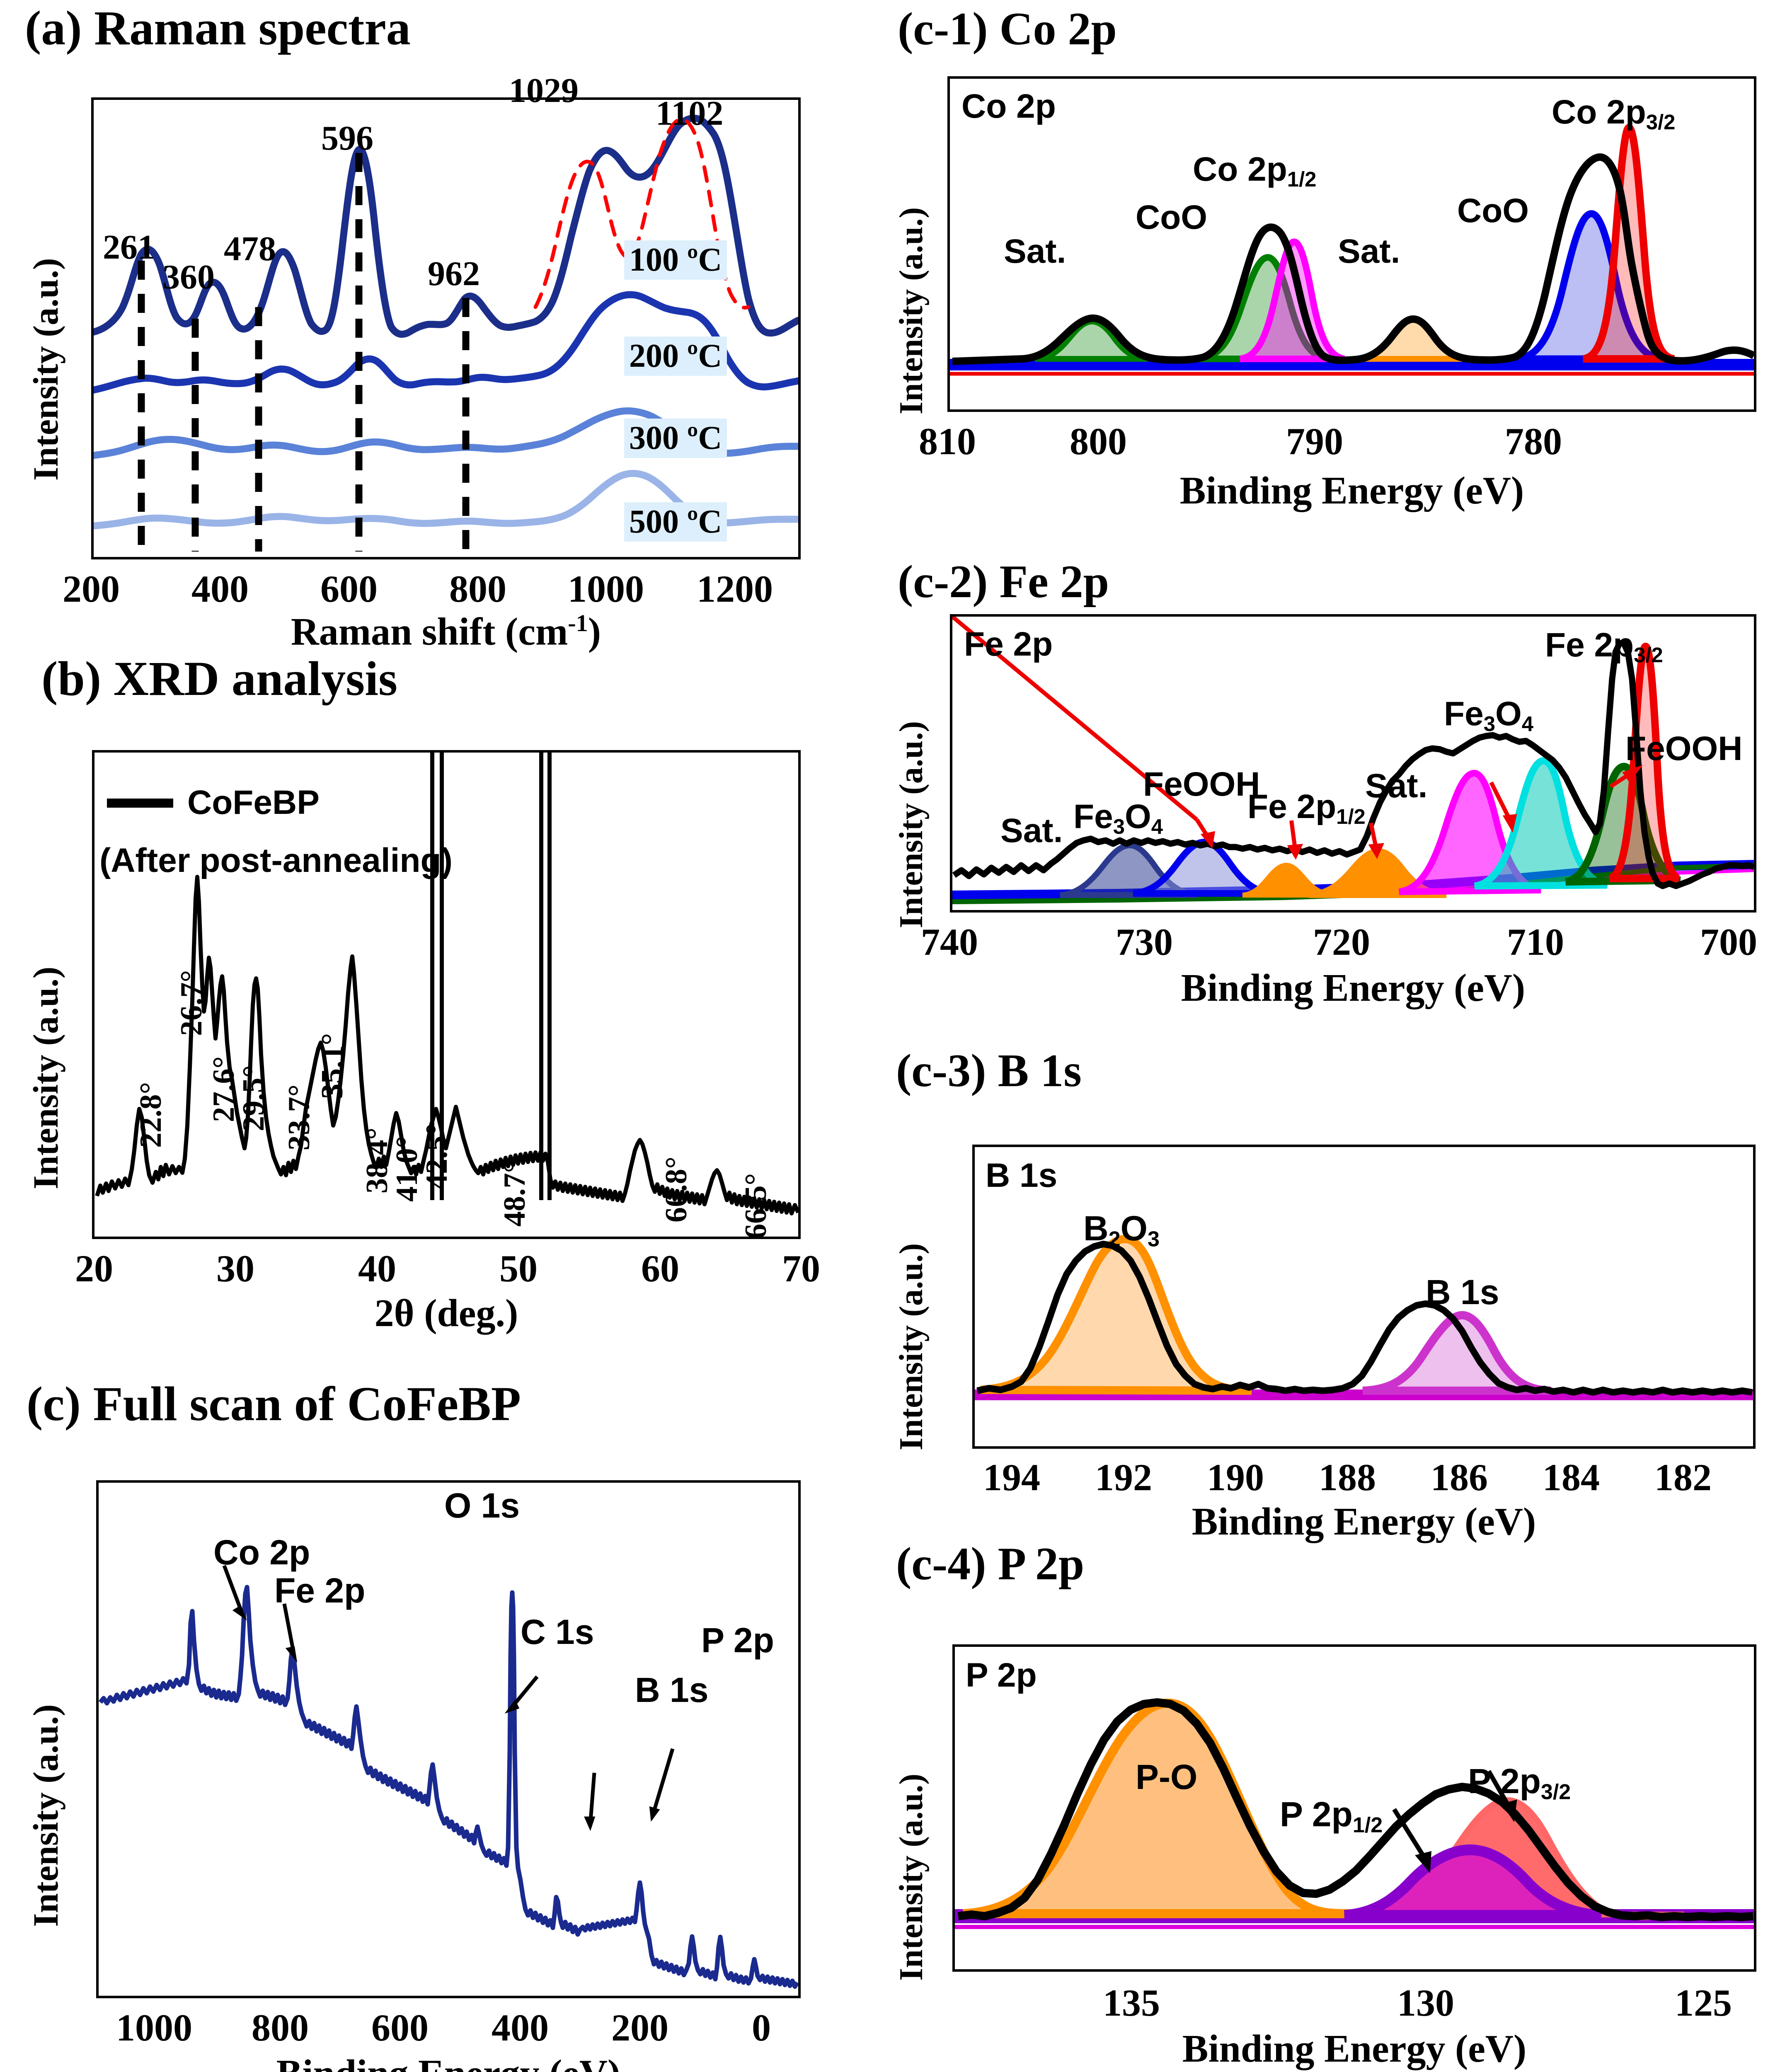 This screenshot has height=2072, width=1780. I want to click on xrd-peak-label-22-8: 22.8°, so click(151, 1115).